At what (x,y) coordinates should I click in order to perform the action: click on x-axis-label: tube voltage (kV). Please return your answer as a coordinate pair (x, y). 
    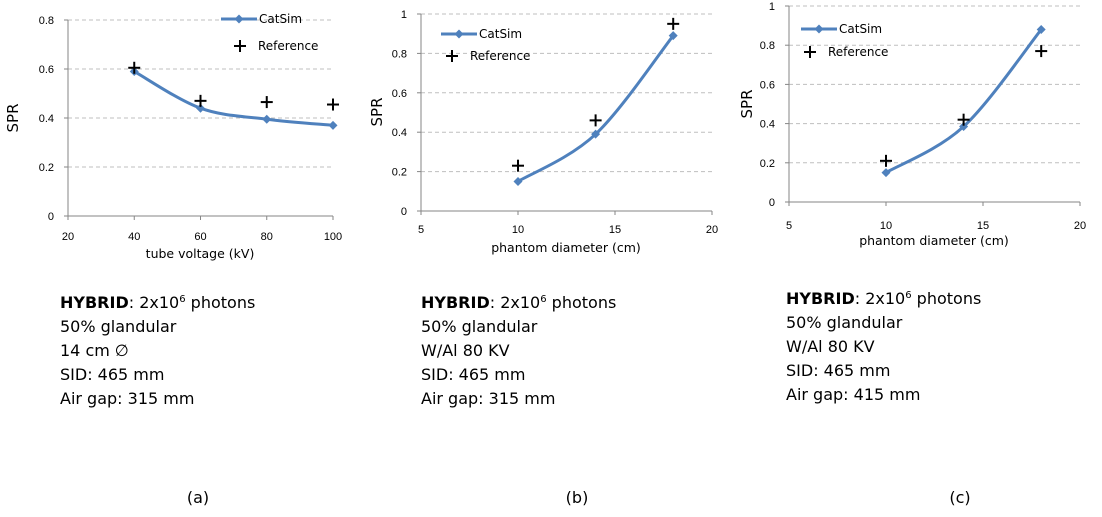
    Looking at the image, I should click on (200, 253).